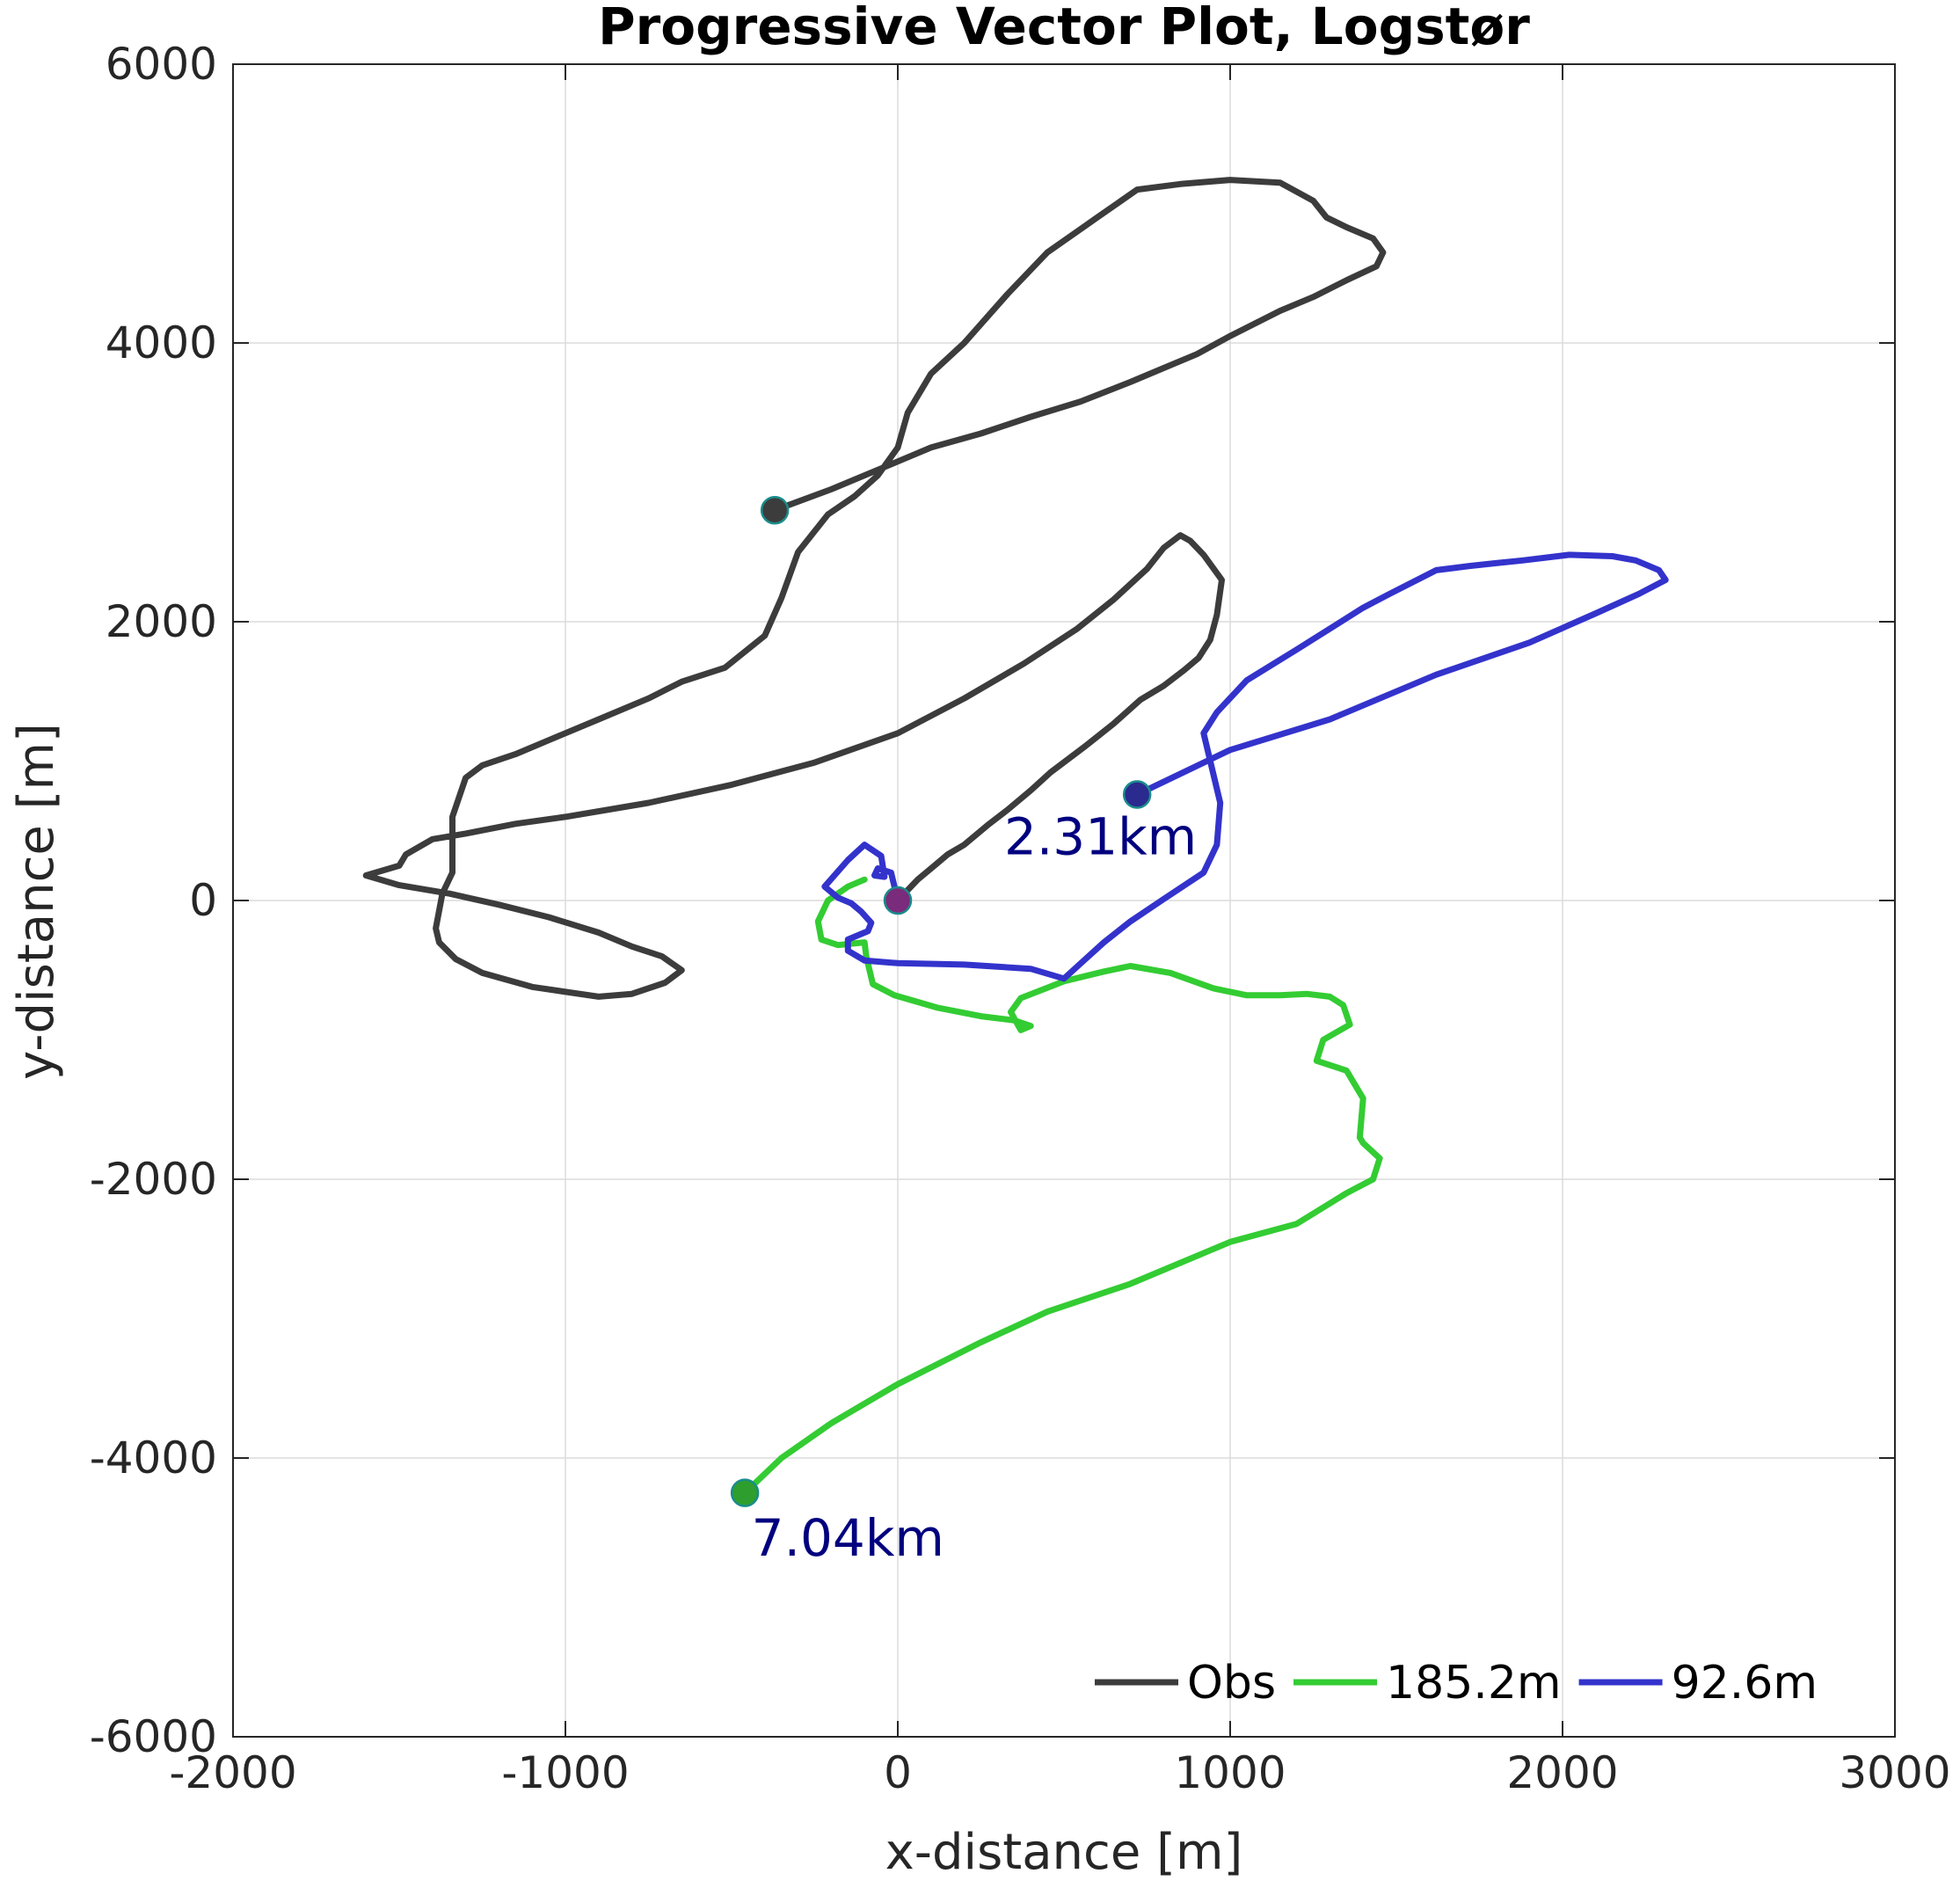  What do you see at coordinates (161, 621) in the screenshot?
I see `y-tick-label: 2000` at bounding box center [161, 621].